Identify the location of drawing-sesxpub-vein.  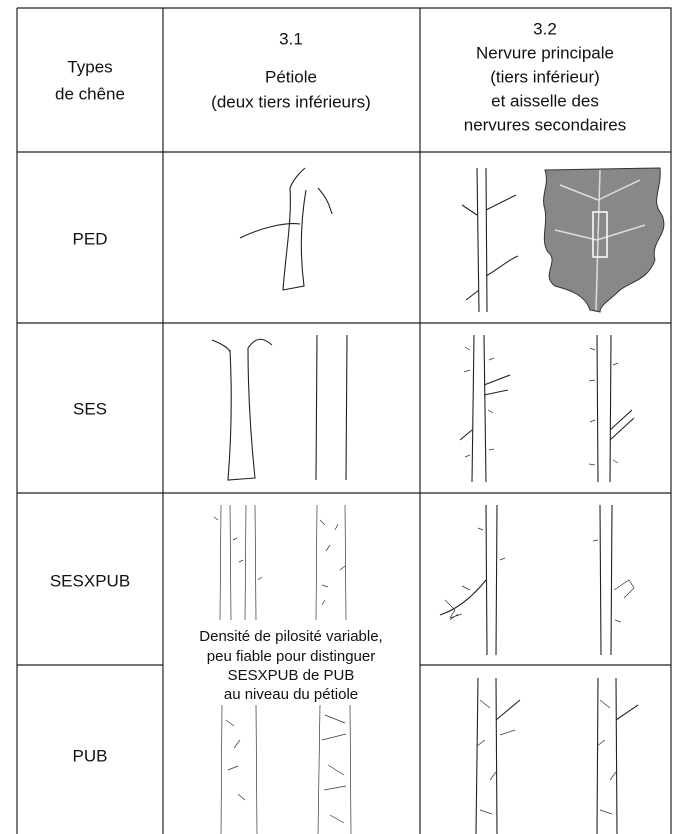
(537, 580).